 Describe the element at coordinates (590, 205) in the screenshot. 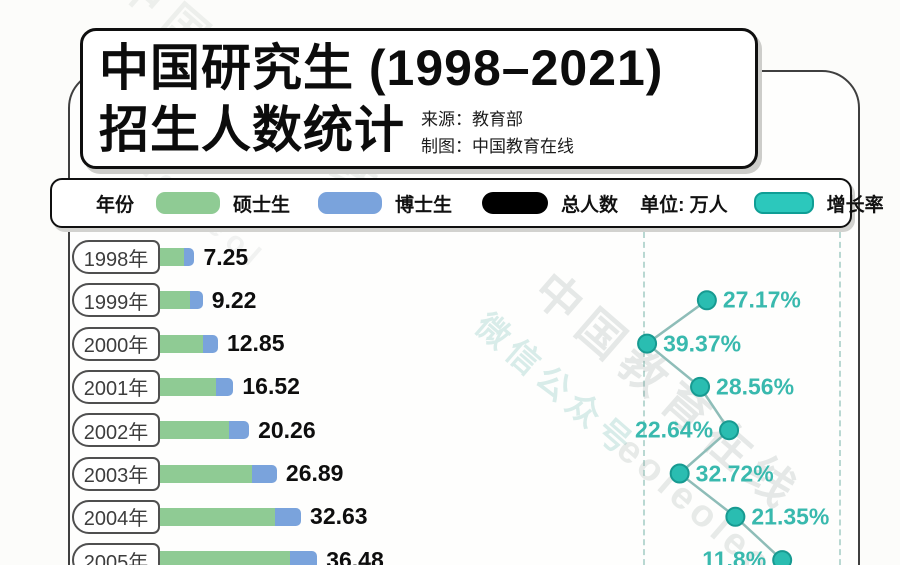

I see `legend-total-label: 总人数` at that location.